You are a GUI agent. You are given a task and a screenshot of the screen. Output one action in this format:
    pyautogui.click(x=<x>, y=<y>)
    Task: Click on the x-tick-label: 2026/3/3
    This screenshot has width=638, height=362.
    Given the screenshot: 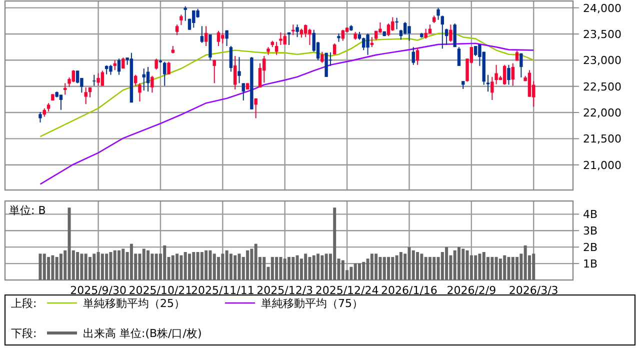 What is the action you would take?
    pyautogui.click(x=533, y=290)
    